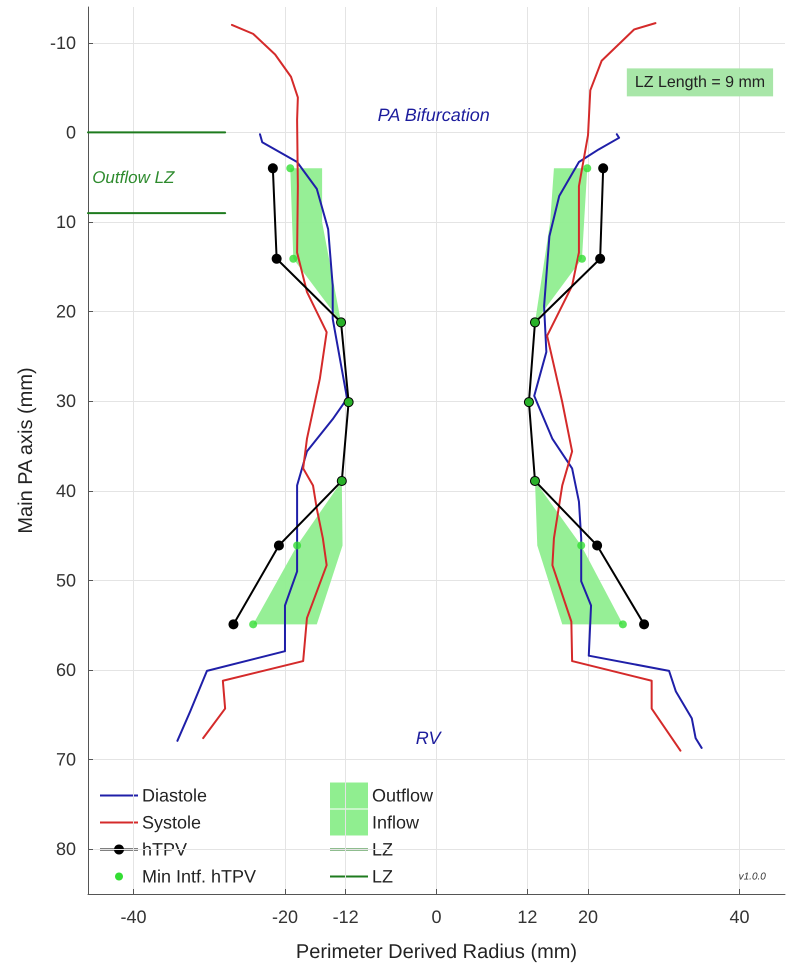  Describe the element at coordinates (396, 822) in the screenshot. I see `legend-label: Inflow` at that location.